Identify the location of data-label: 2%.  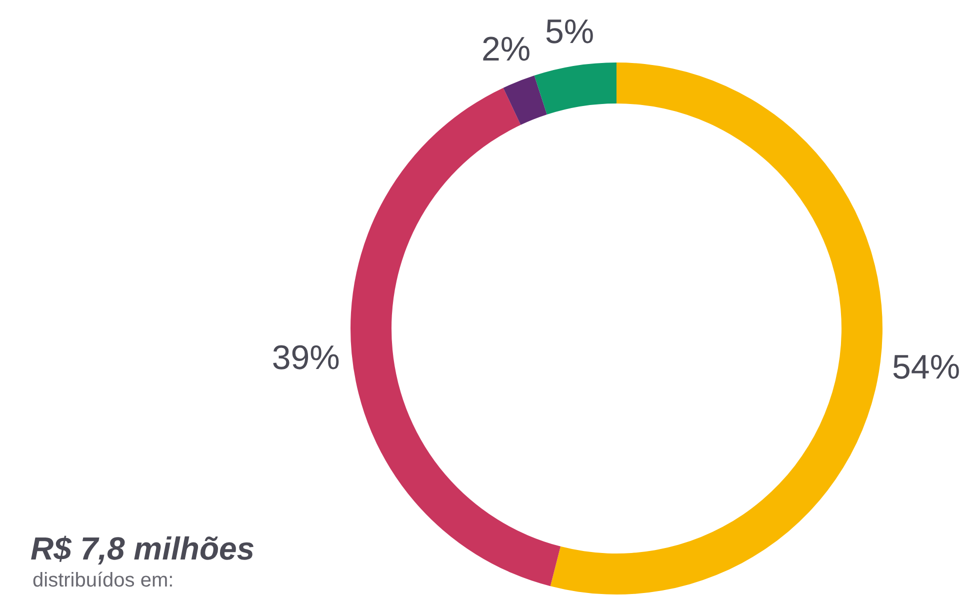
(506, 49).